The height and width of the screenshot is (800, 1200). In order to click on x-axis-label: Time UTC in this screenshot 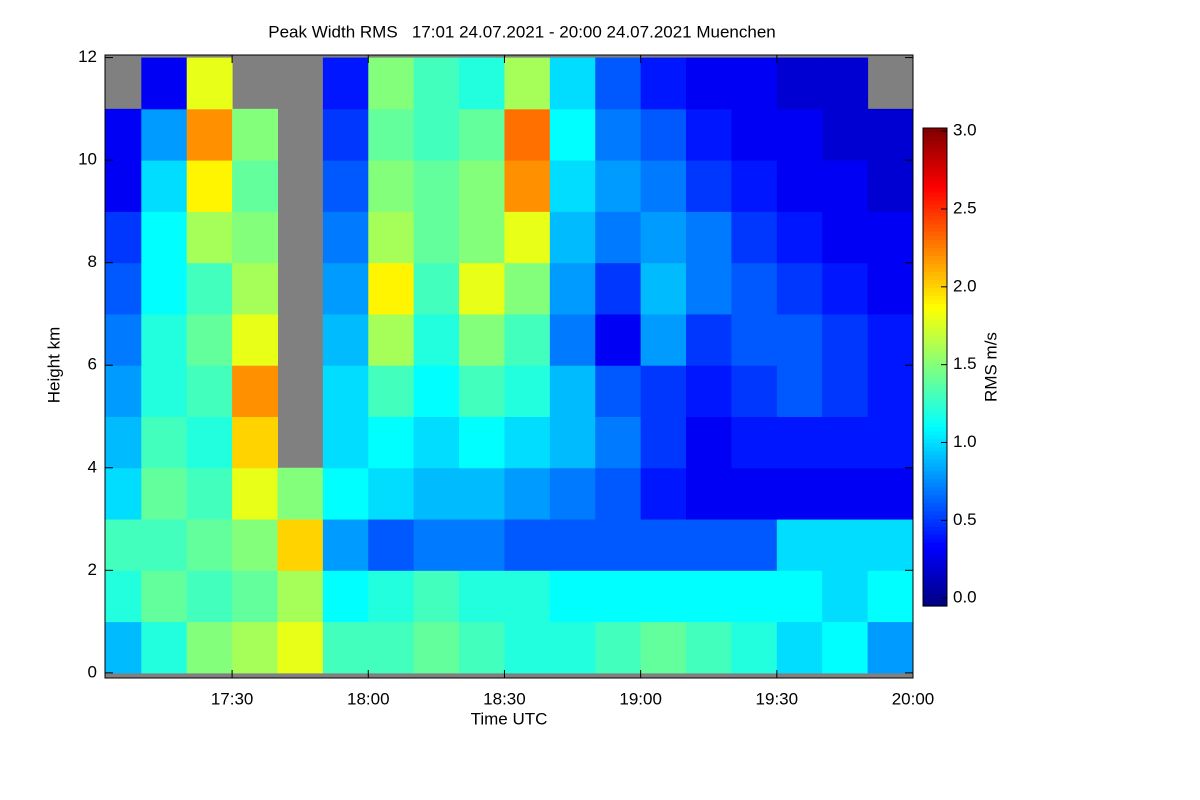, I will do `click(509, 718)`.